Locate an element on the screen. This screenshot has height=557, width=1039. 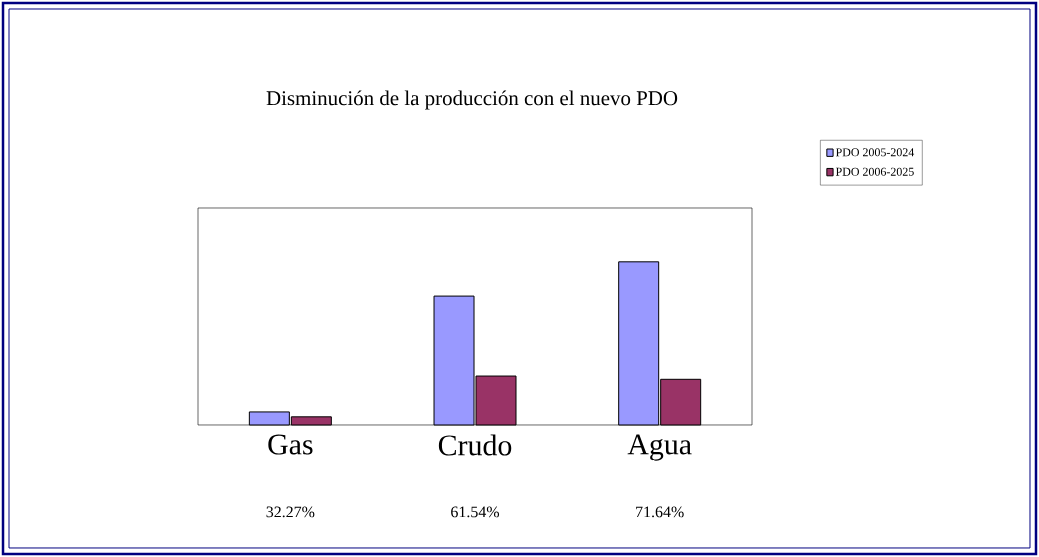
text: 71.64% is located at coordinates (660, 512).